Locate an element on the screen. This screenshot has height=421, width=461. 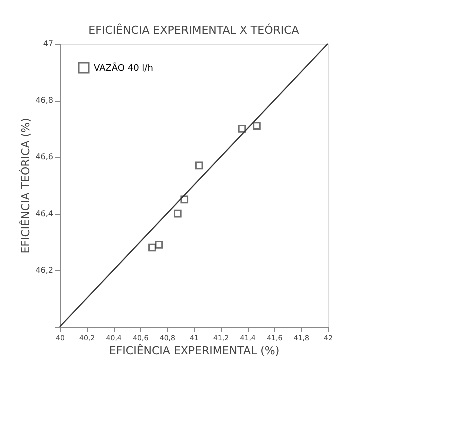
chart-title: EFICIÊNCIA EXPERIMENTAL X TEÓRICA is located at coordinates (194, 30).